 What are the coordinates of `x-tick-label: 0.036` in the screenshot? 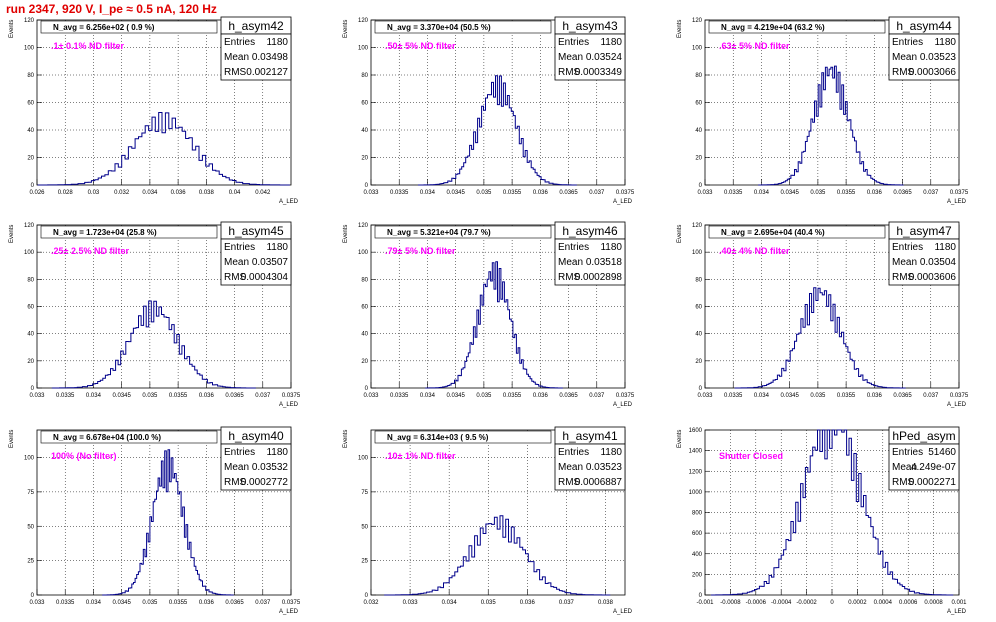 It's located at (207, 396).